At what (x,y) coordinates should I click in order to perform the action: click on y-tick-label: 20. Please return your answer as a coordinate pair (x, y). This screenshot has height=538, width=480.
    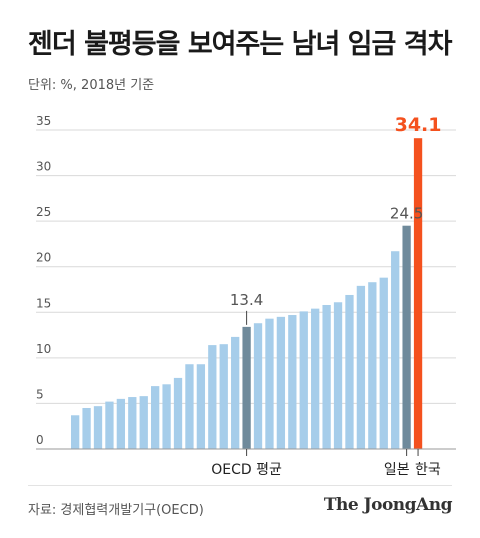
    Looking at the image, I should click on (43, 258).